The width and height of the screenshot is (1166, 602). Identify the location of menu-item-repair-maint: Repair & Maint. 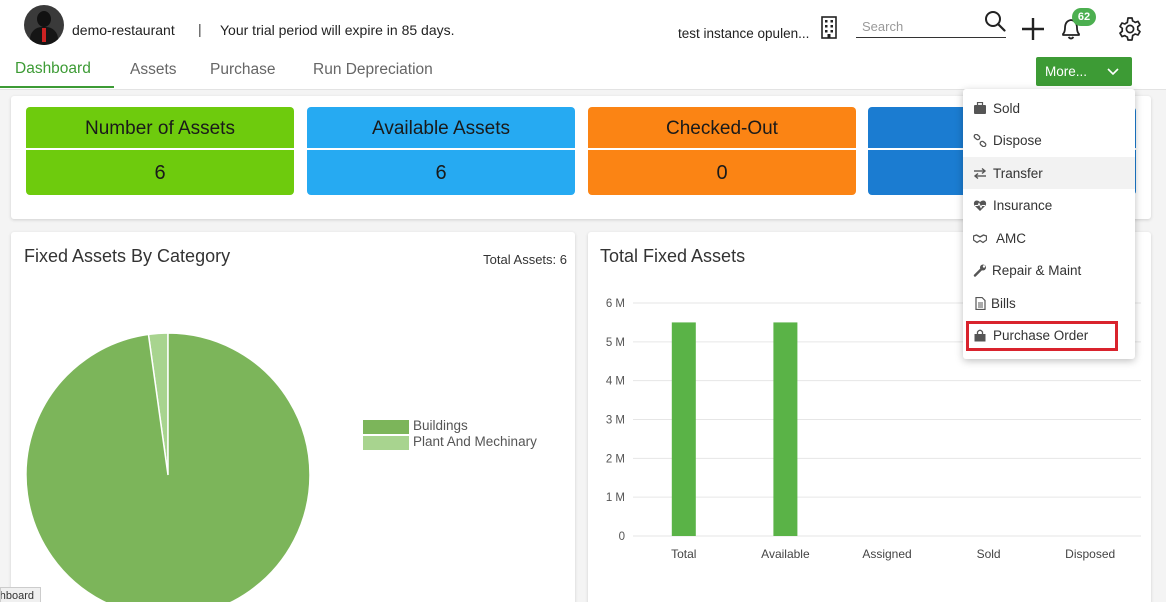
(1049, 270).